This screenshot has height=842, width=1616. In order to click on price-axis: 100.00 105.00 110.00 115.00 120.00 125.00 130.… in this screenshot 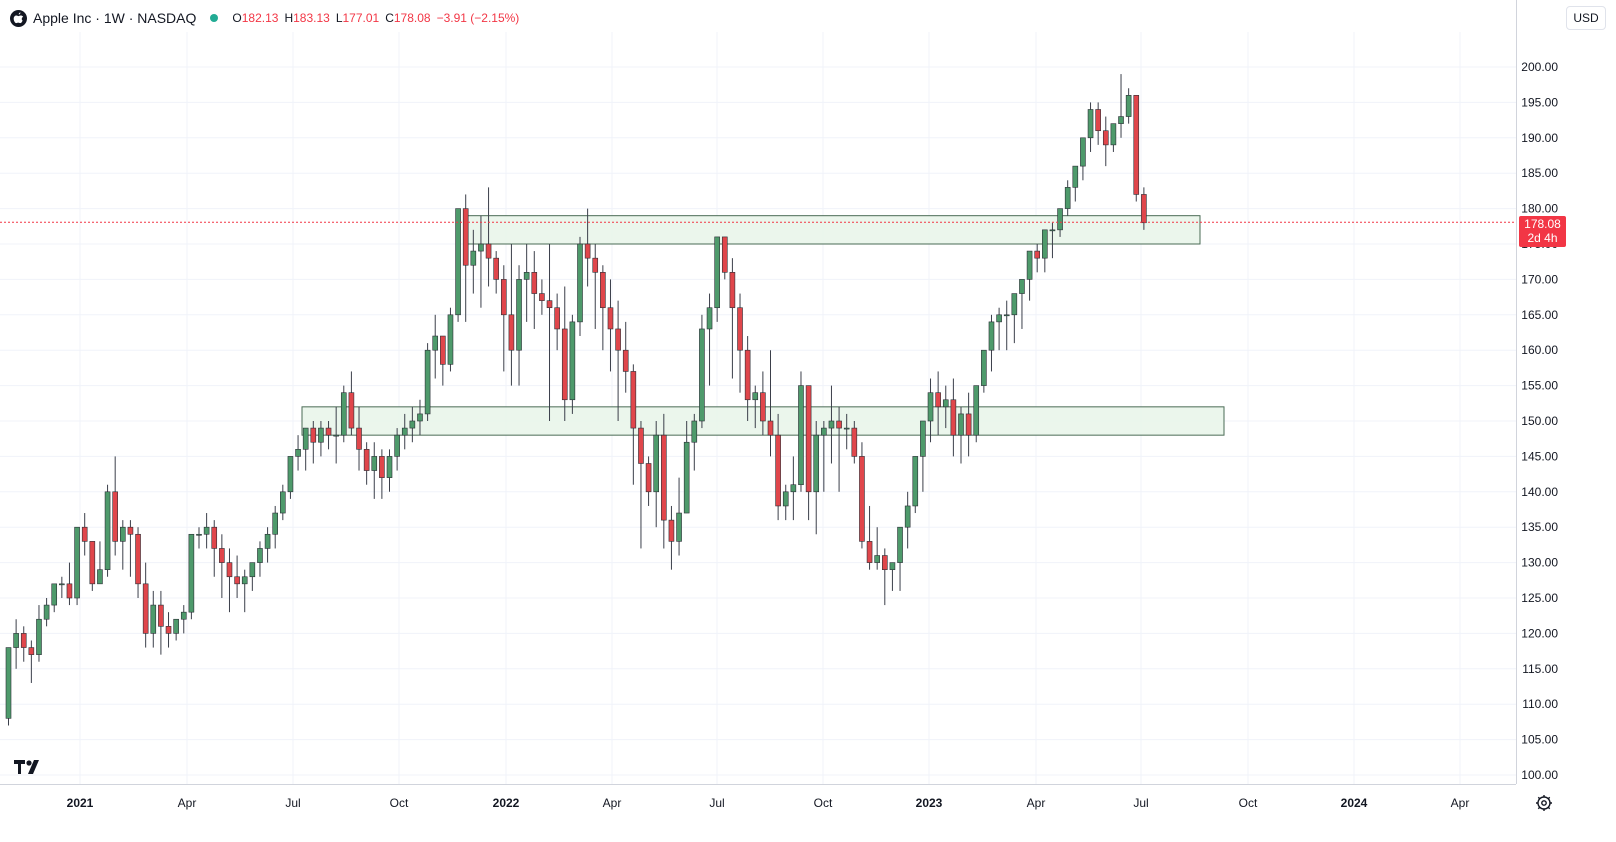, I will do `click(1566, 421)`.